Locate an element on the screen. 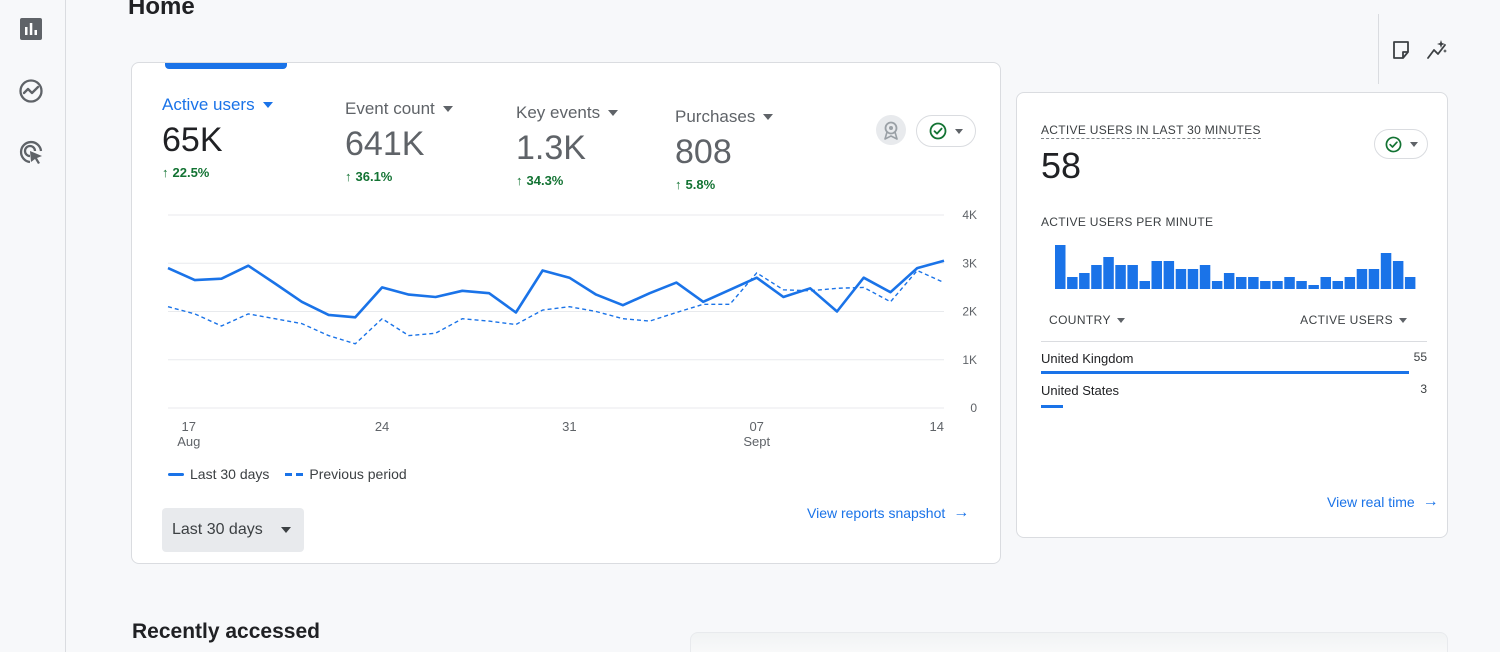 The width and height of the screenshot is (1500, 652). view-real-time-link: View real time → is located at coordinates (1383, 502).